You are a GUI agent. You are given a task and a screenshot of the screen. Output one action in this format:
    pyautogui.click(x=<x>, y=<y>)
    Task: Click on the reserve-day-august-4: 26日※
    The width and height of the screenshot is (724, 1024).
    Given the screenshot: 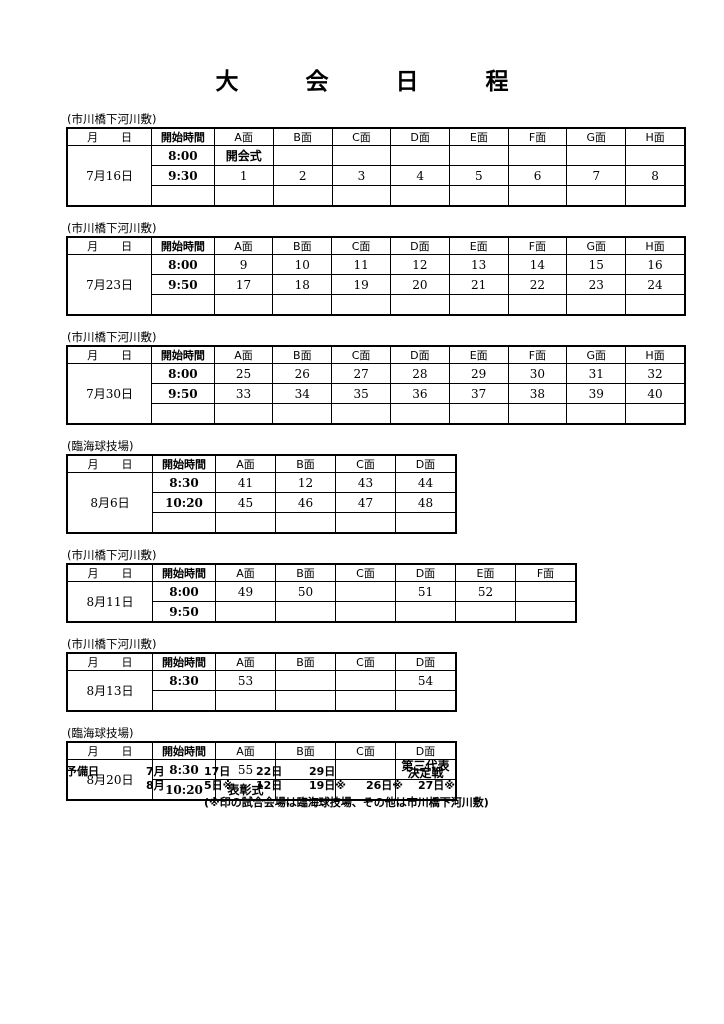 What is the action you would take?
    pyautogui.click(x=385, y=785)
    